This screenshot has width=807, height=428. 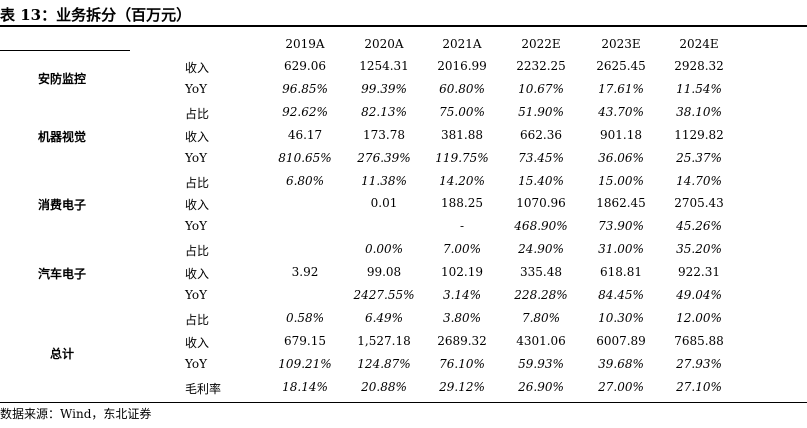 I want to click on table-cell: 2016.99, so click(x=462, y=66).